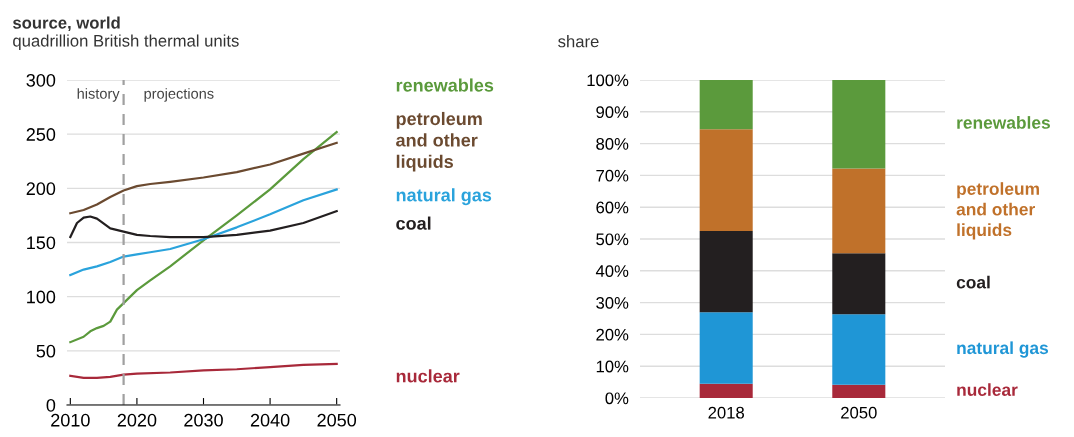  Describe the element at coordinates (51, 405) in the screenshot. I see `y-tick-label: 0` at that location.